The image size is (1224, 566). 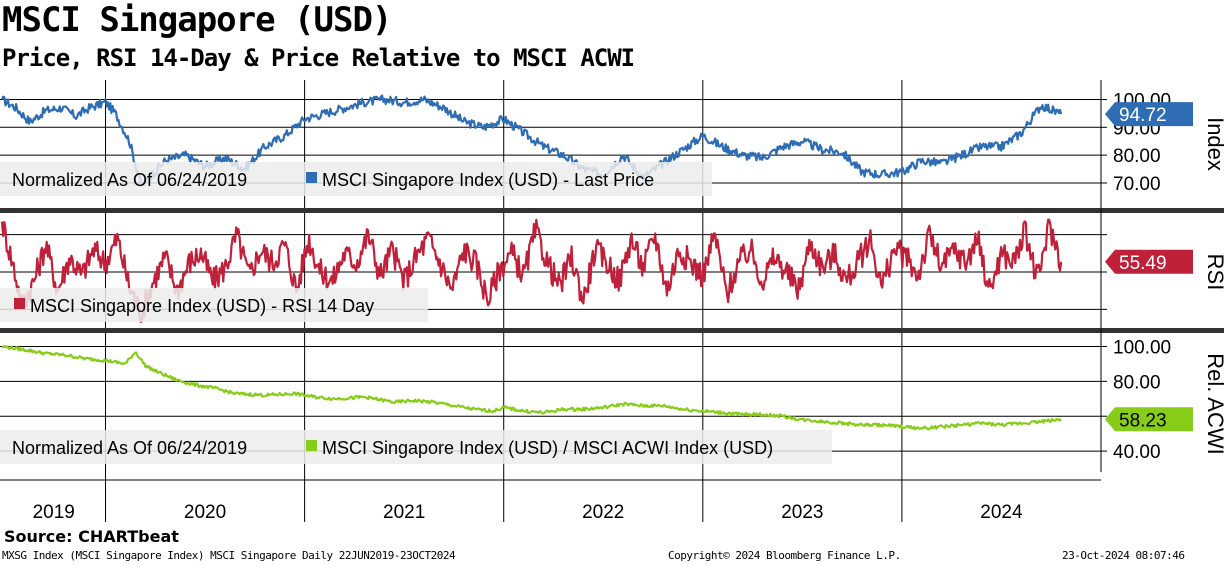 I want to click on price-last-value: 94.72, so click(x=1143, y=115).